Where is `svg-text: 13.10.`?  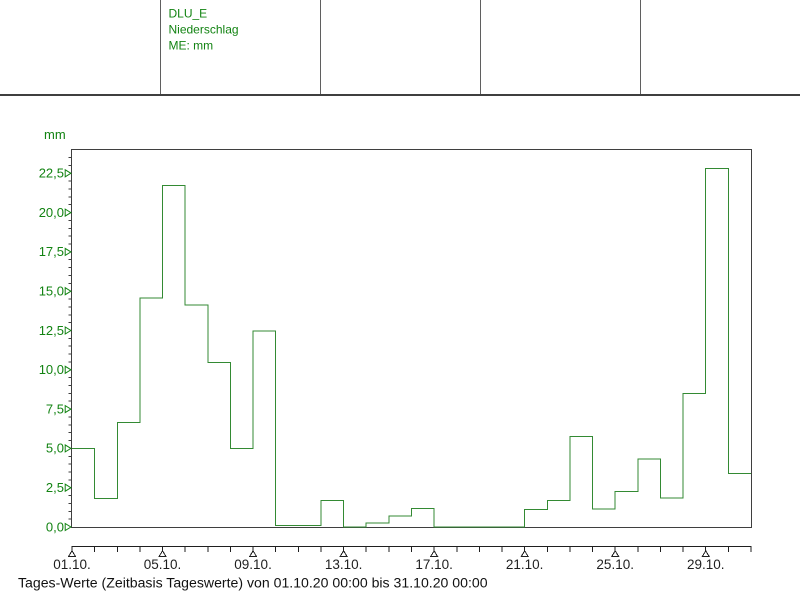 svg-text: 13.10. is located at coordinates (344, 564).